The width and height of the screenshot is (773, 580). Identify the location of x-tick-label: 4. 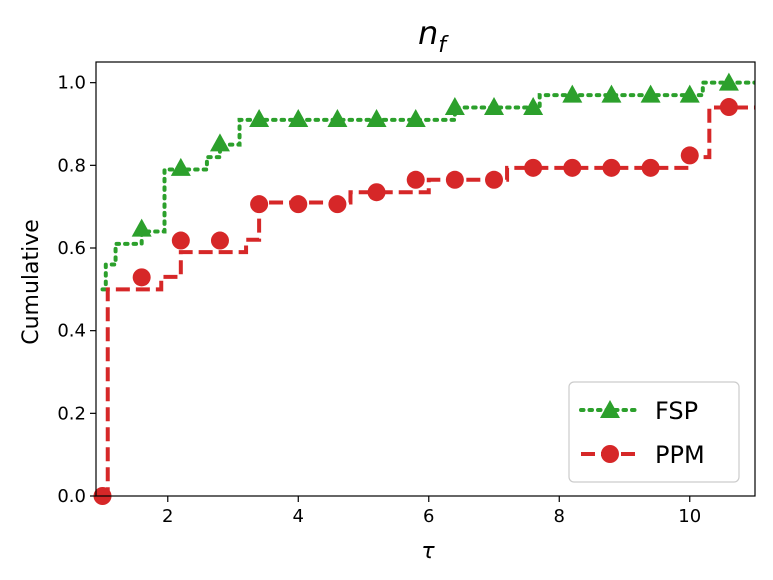
(298, 516).